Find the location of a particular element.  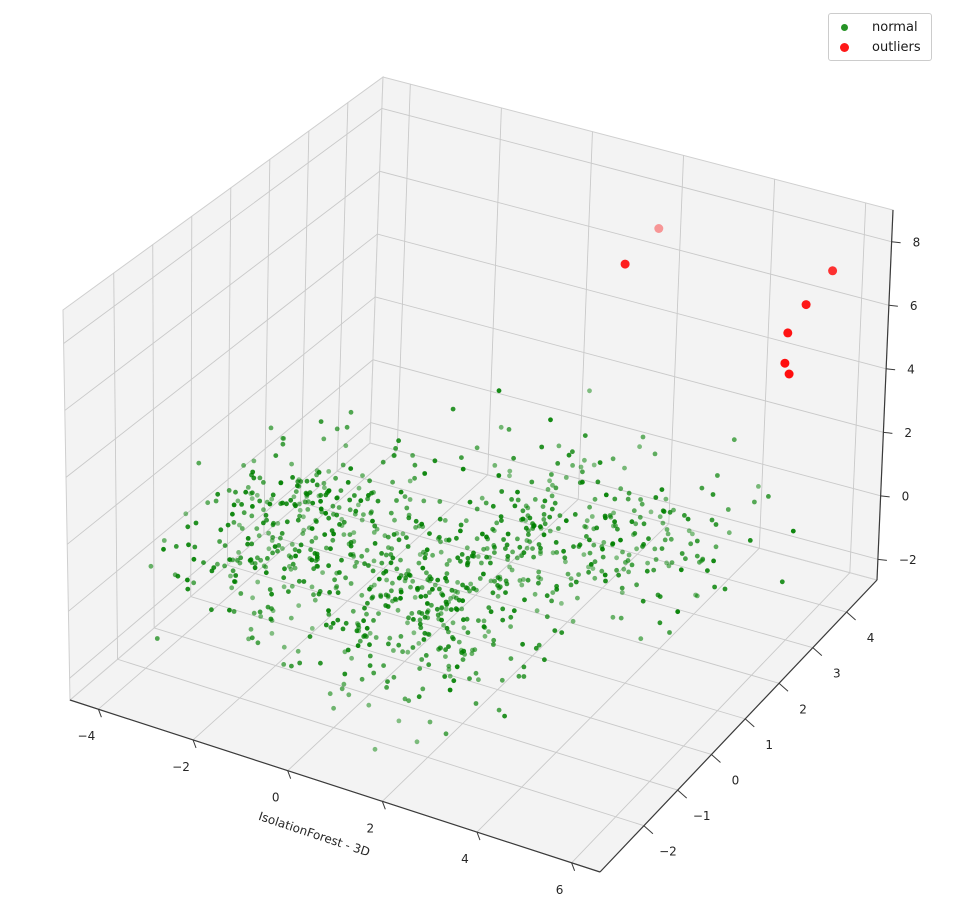

legend: normal outliers is located at coordinates (880, 37).